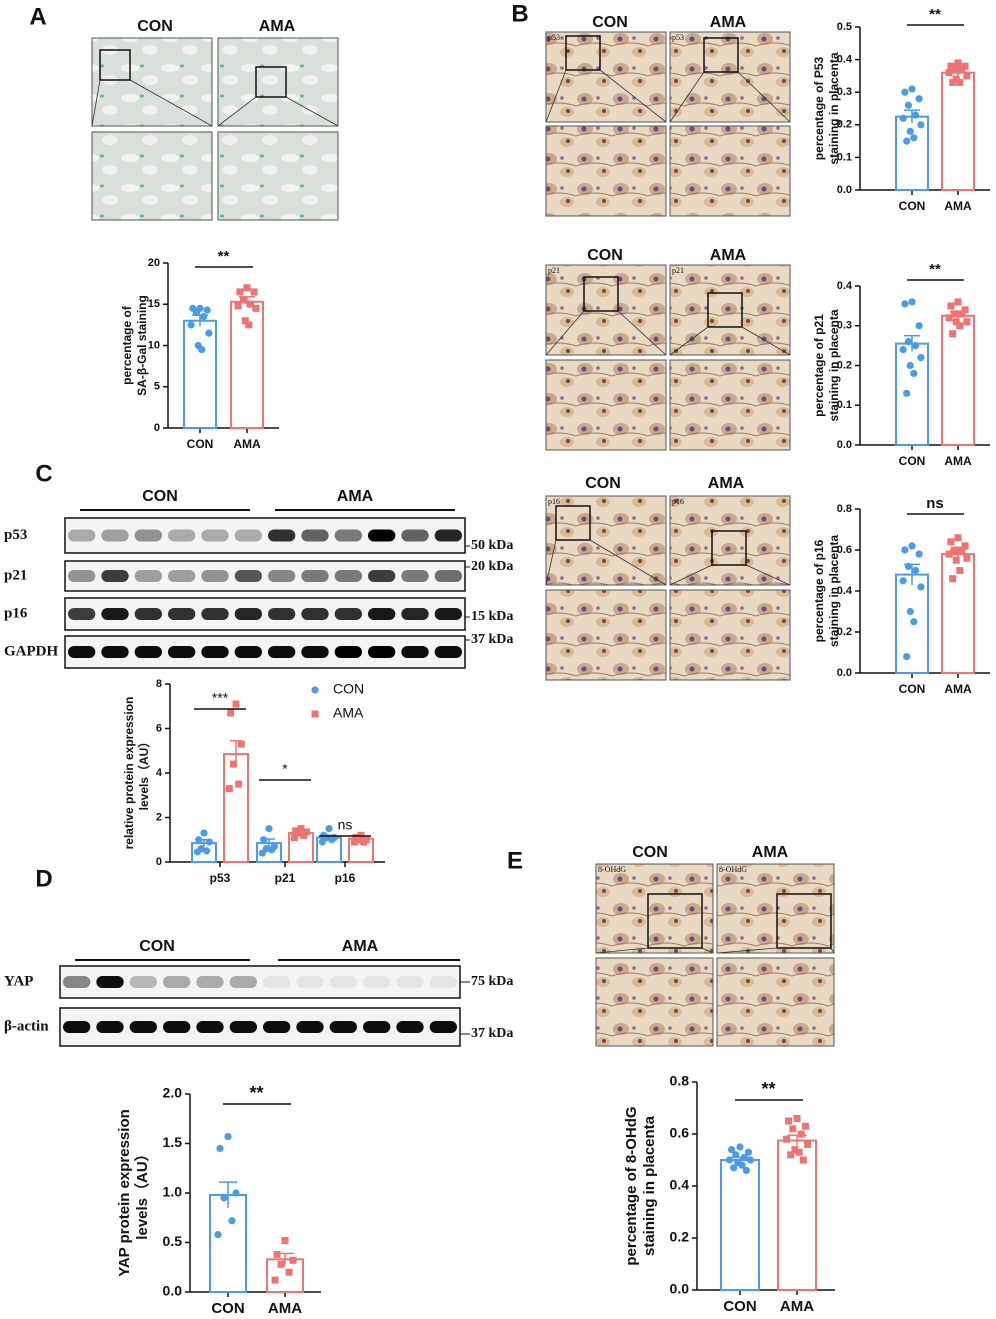 Image resolution: width=996 pixels, height=1319 pixels. What do you see at coordinates (733, 869) in the screenshot?
I see `stain-tag: 8-OHdG` at bounding box center [733, 869].